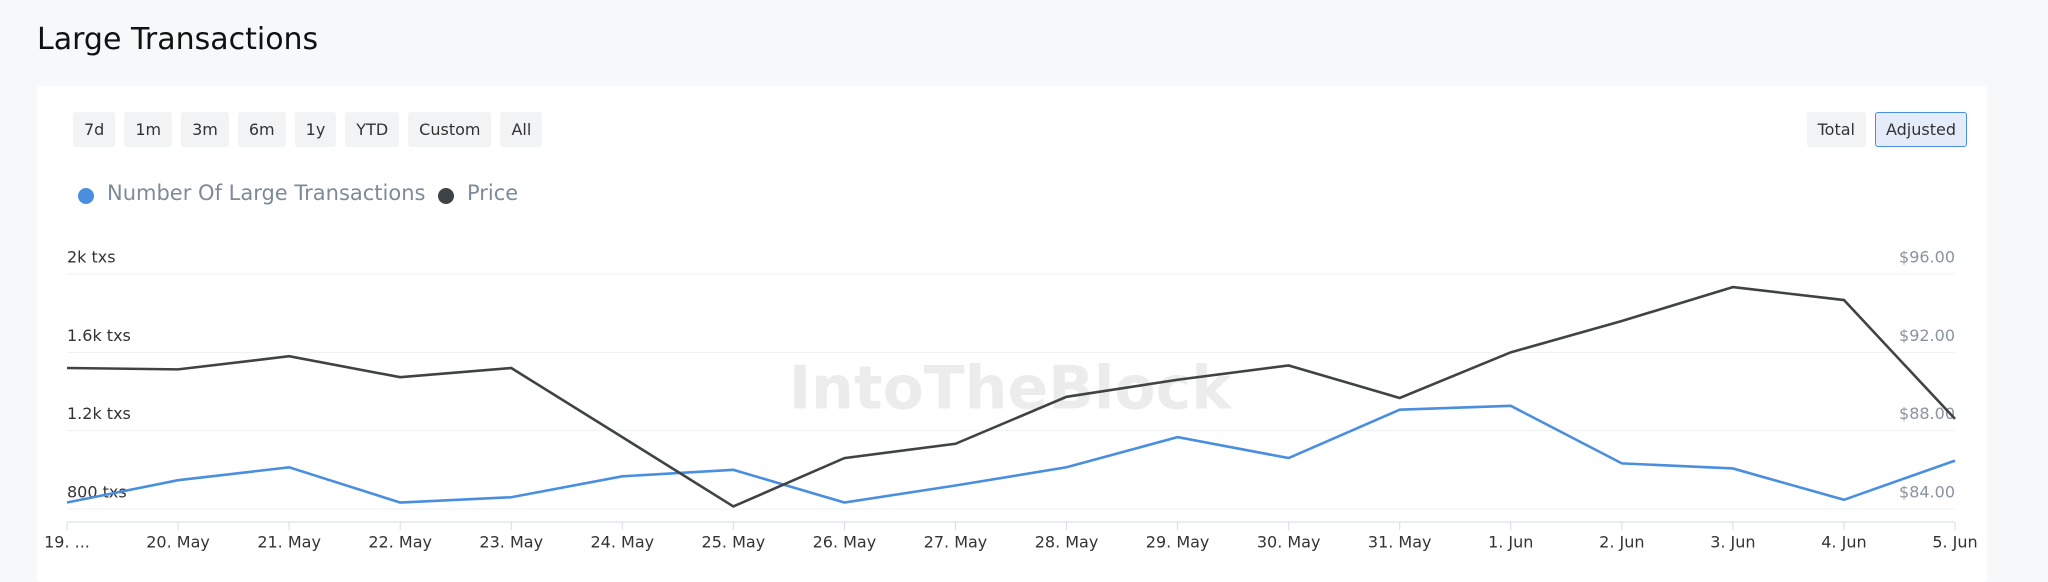 The width and height of the screenshot is (2048, 582). I want to click on y-tick-label: 1.6k txs, so click(99, 335).